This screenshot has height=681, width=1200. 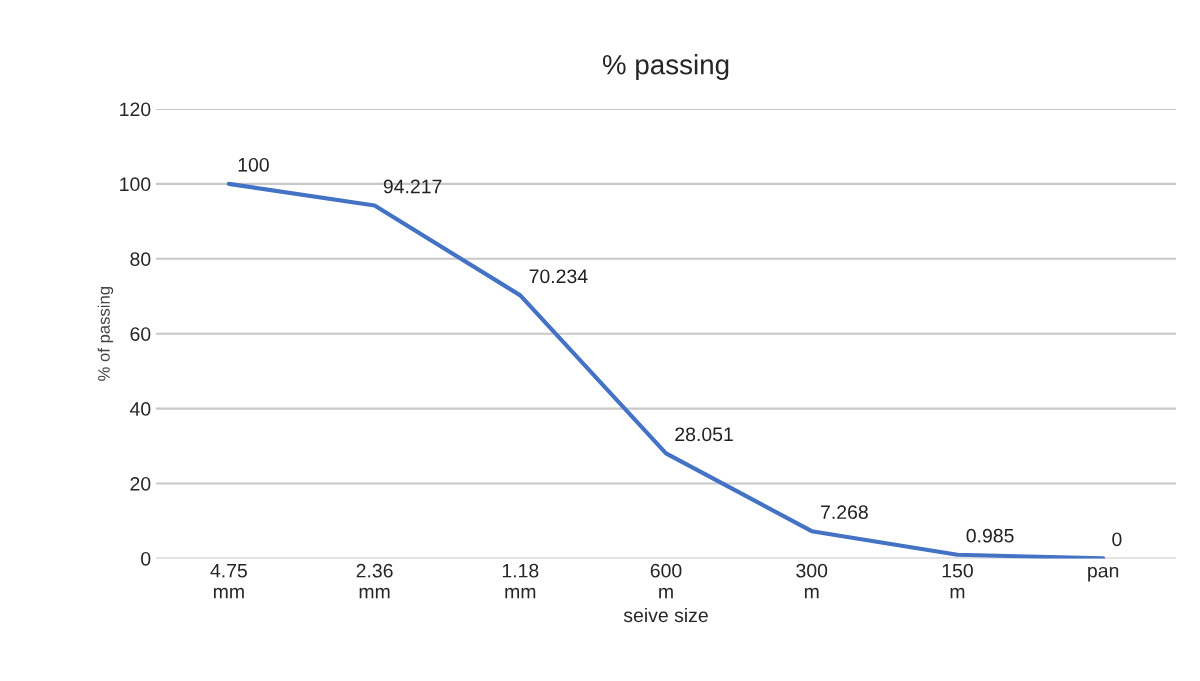 I want to click on chart-title: % passing, so click(x=665, y=67).